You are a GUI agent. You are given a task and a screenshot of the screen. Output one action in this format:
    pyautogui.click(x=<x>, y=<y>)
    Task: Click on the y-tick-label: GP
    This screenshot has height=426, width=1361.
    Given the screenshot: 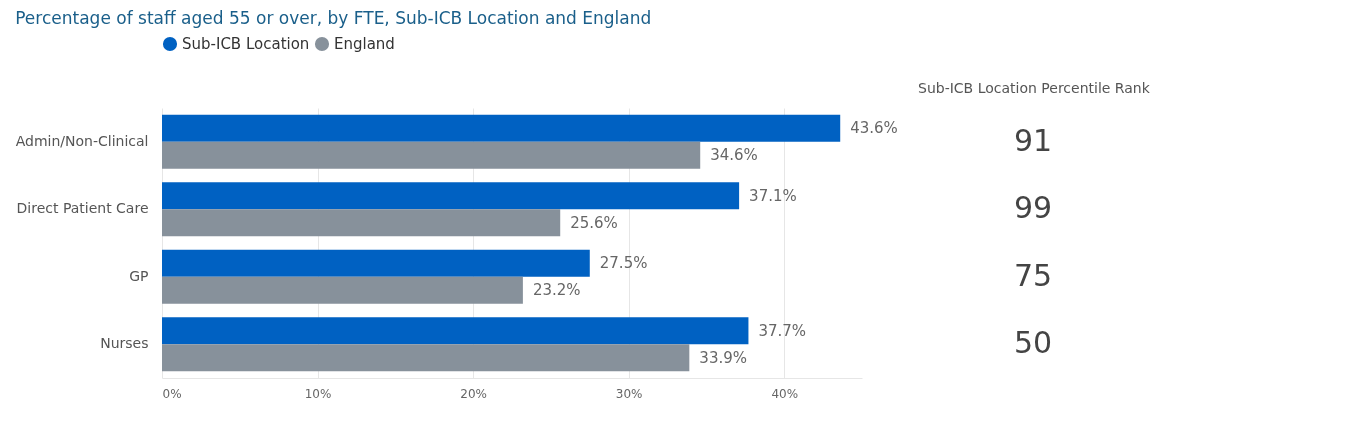 What is the action you would take?
    pyautogui.click(x=139, y=275)
    